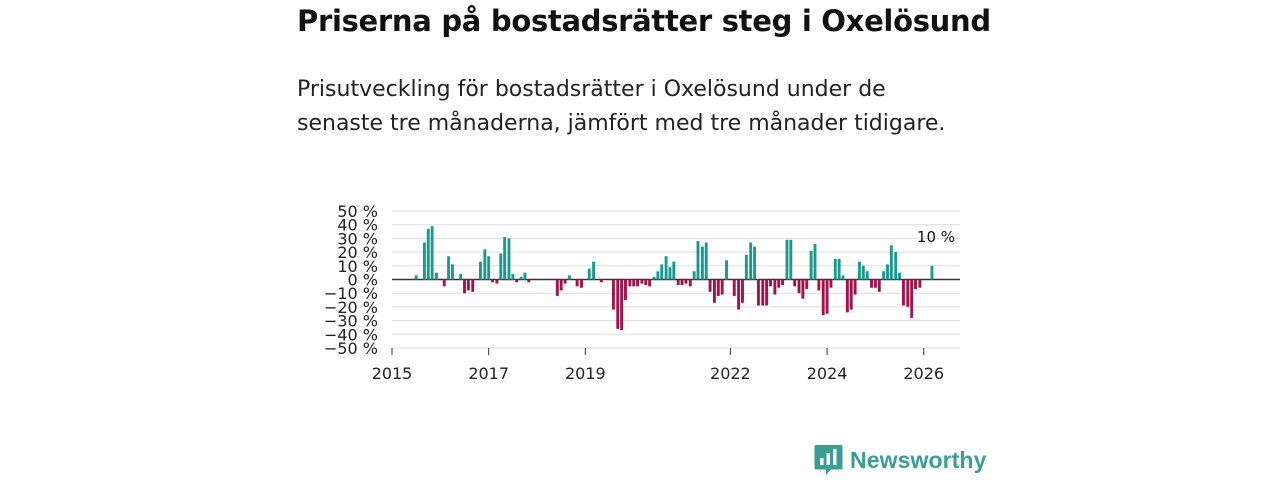  I want to click on bars, so click(674, 278).